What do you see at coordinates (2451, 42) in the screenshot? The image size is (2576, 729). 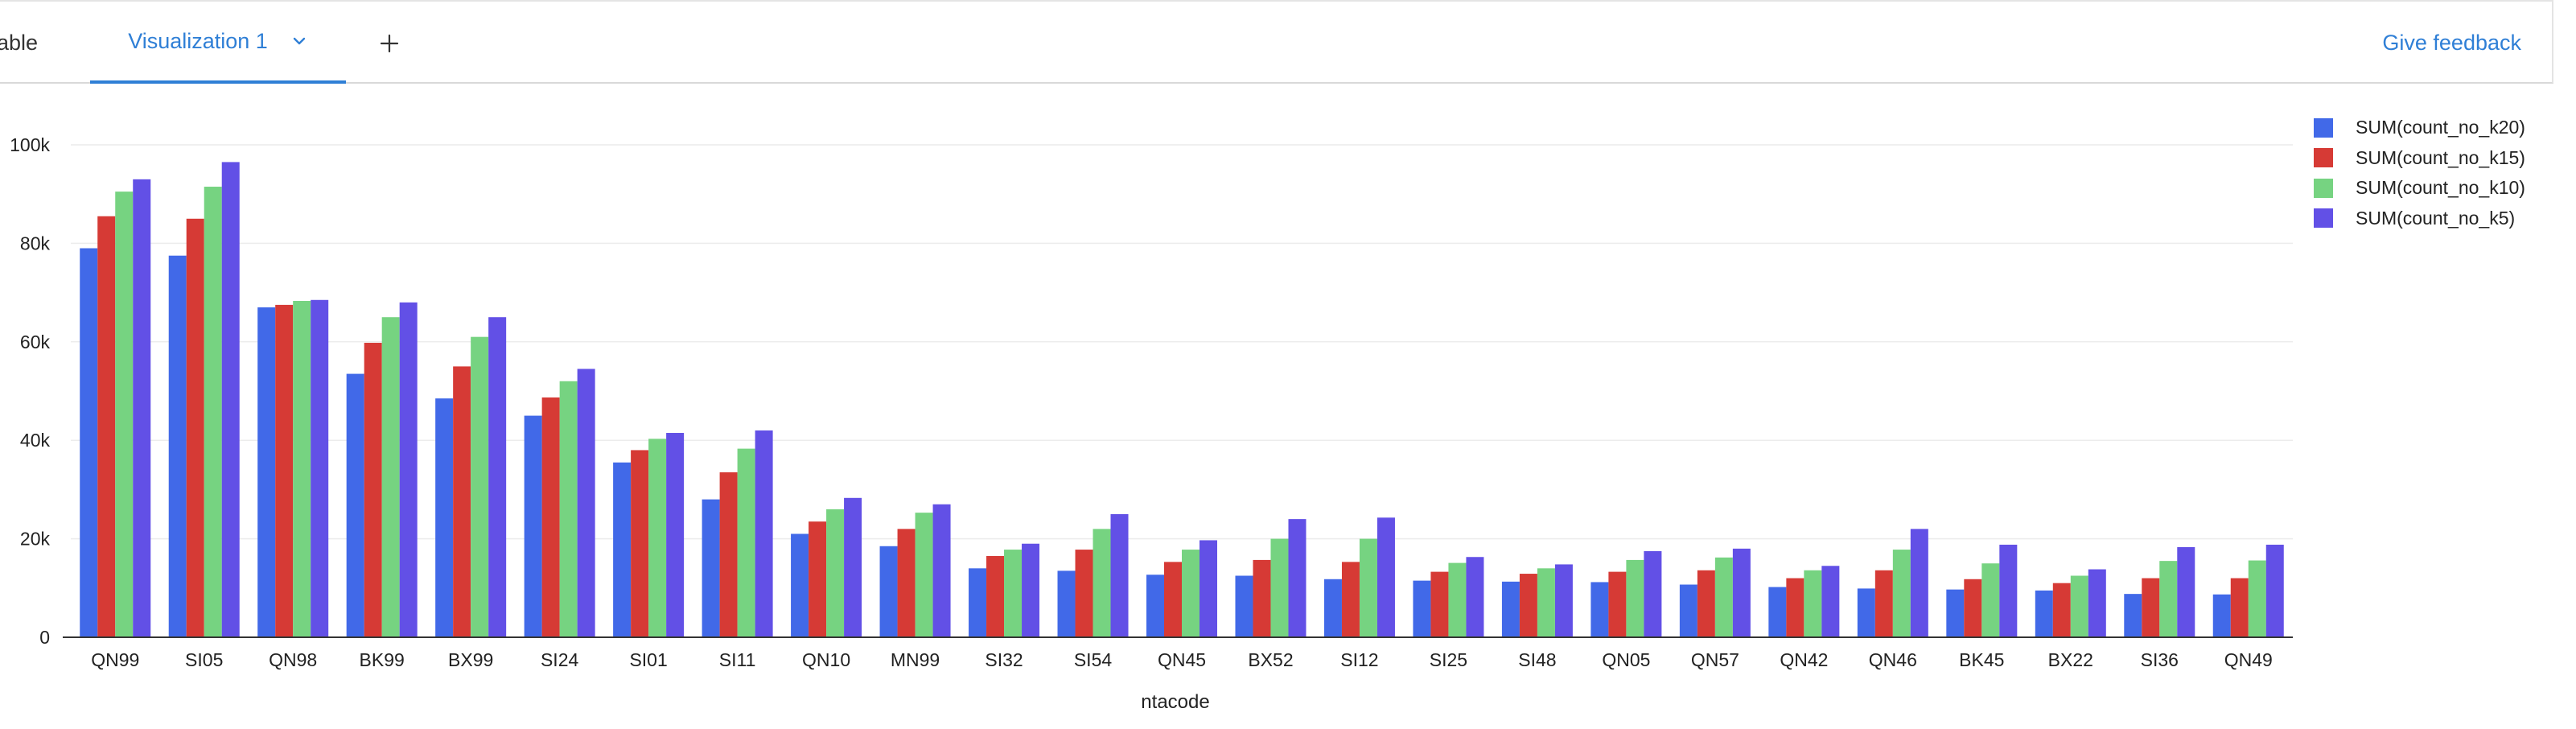 I see `give-feedback-link: Give feedback` at bounding box center [2451, 42].